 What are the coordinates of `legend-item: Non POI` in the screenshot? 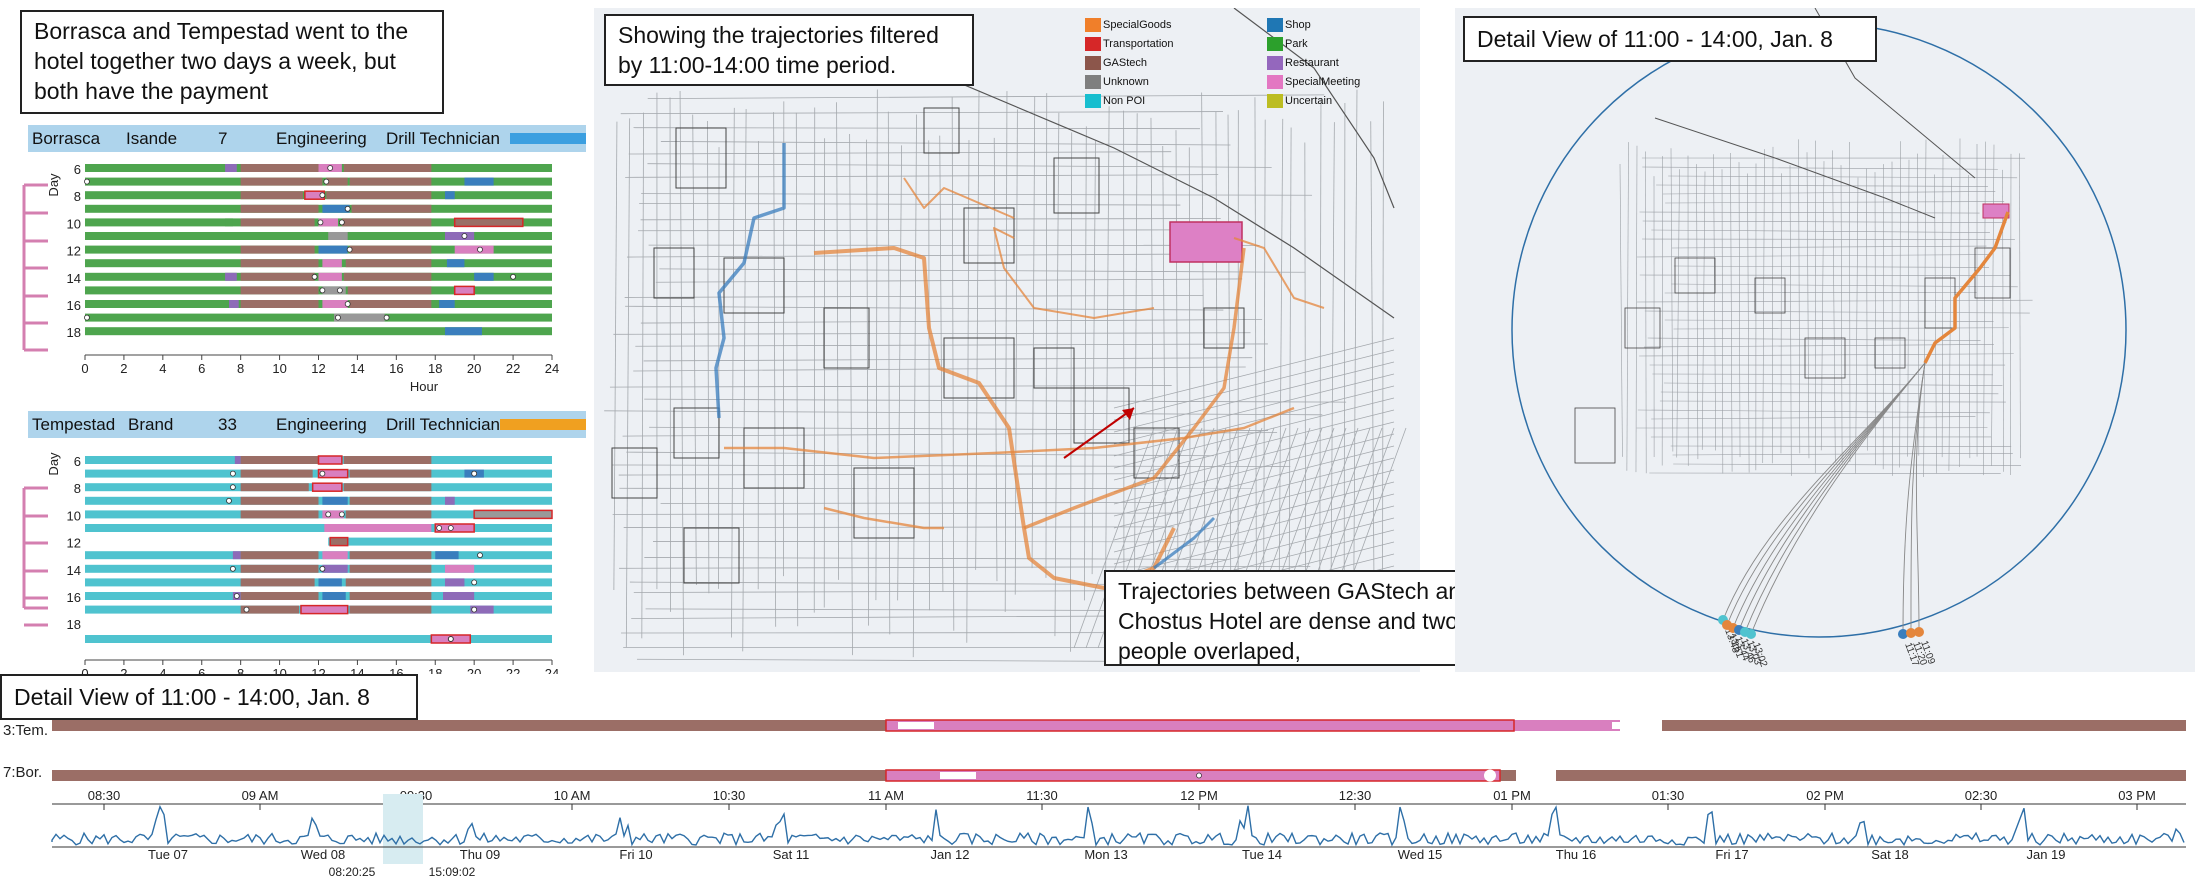 It's located at (1115, 101).